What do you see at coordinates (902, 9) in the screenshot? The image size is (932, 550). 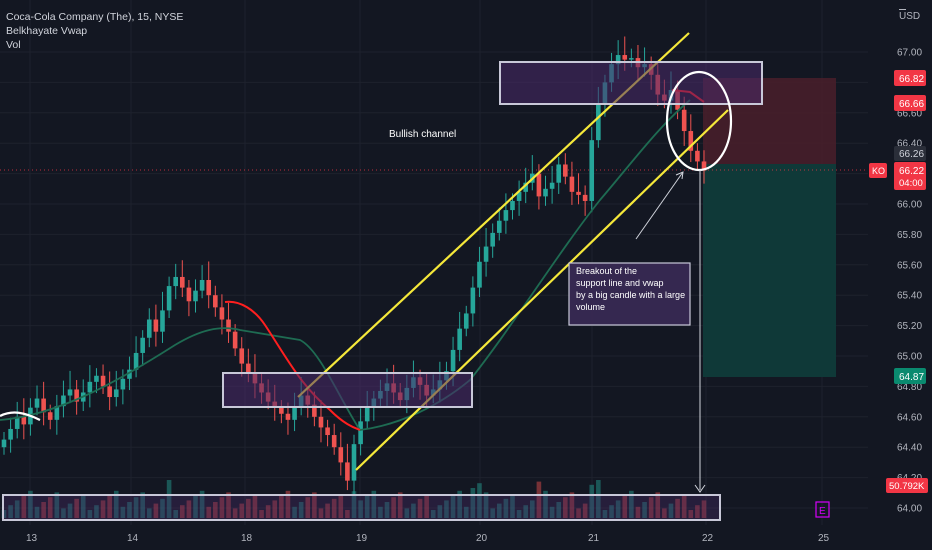 I see `currency-underline` at bounding box center [902, 9].